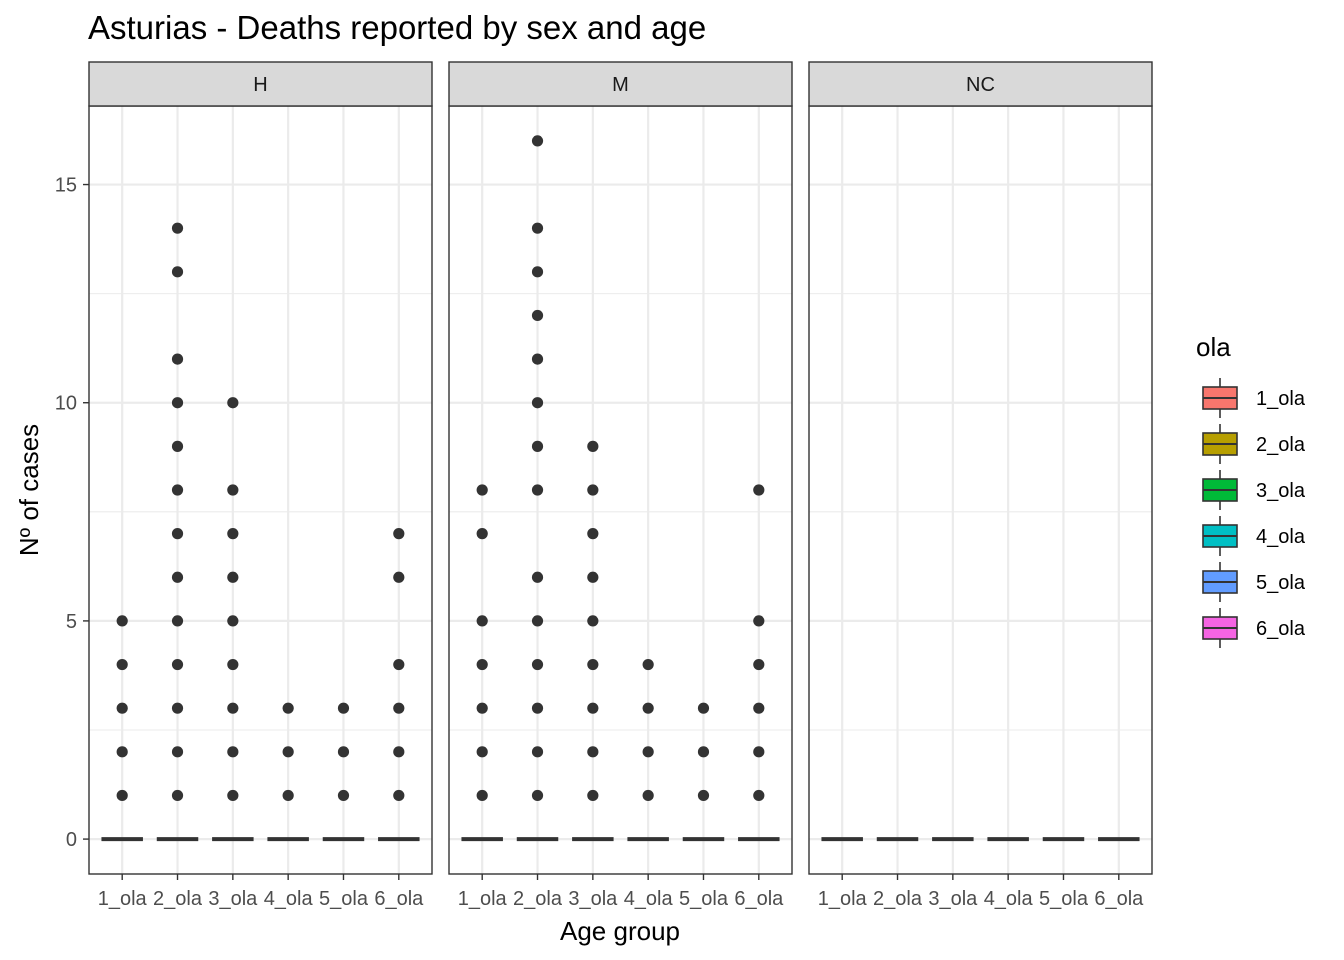  I want to click on legend-items: 1_ola 2_ola 3_ola 4_ola 5_ola 6_ola, so click(1254, 513).